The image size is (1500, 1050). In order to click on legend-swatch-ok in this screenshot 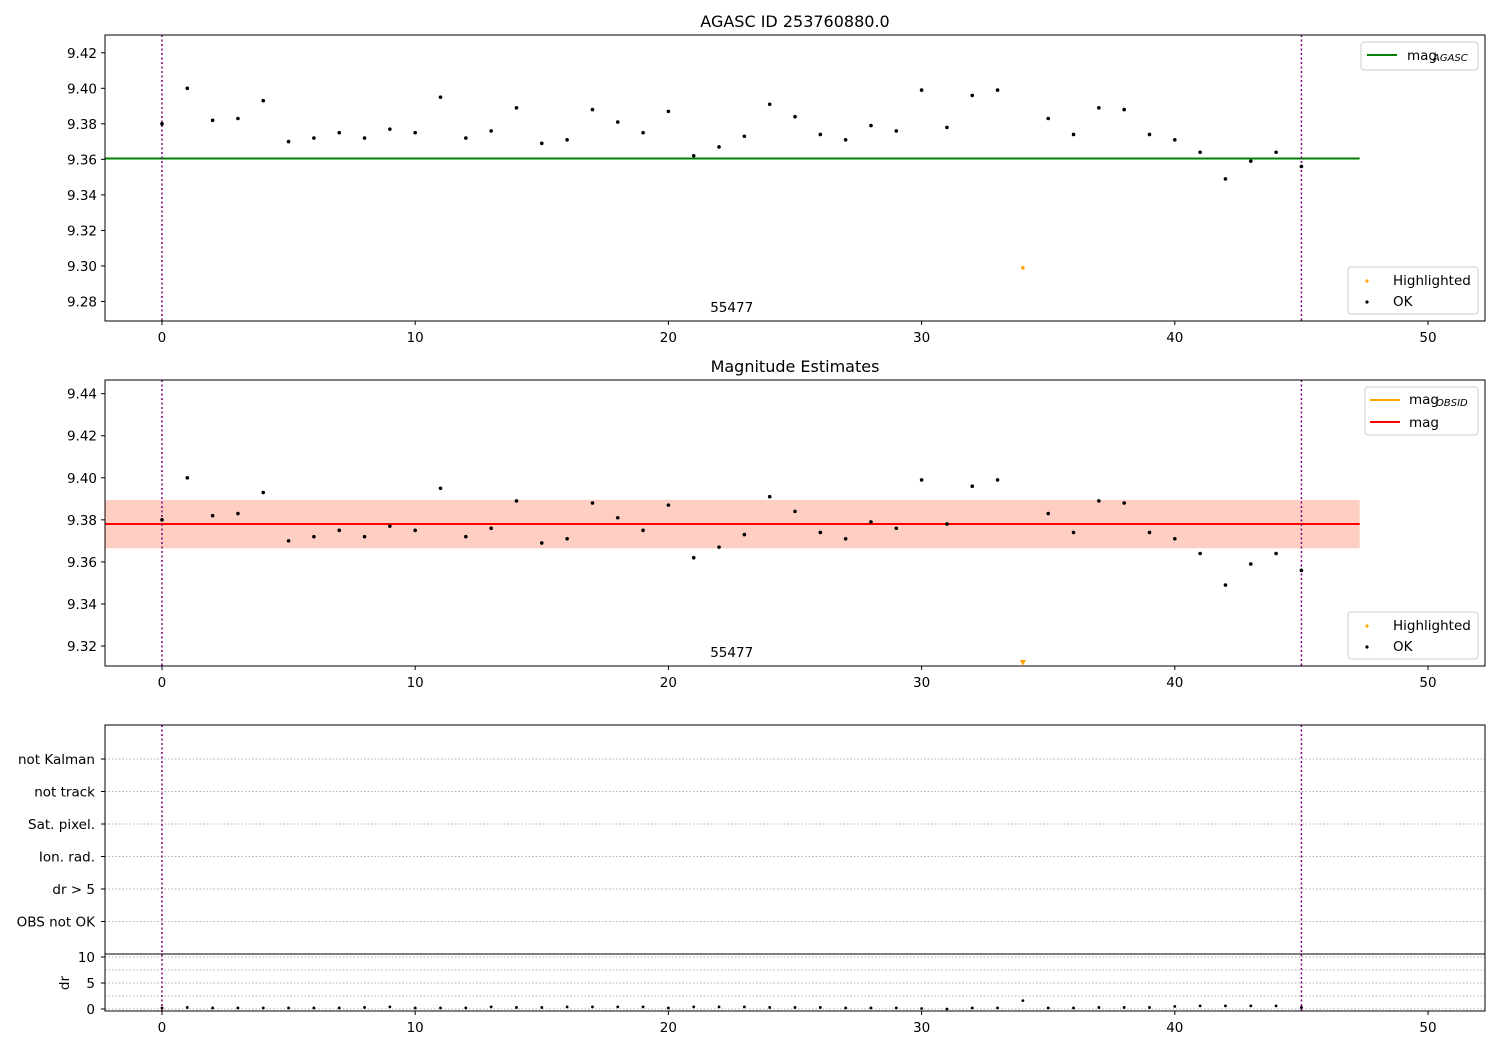, I will do `click(1367, 302)`.